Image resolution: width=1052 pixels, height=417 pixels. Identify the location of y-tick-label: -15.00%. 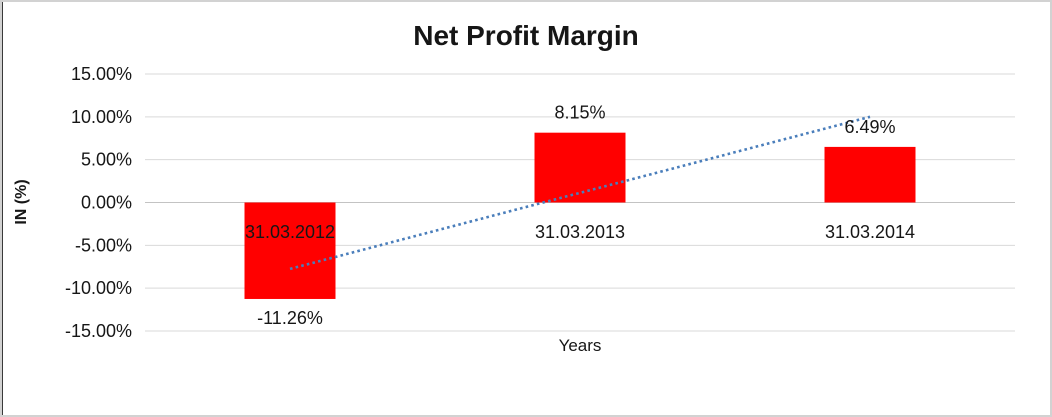
(98, 331).